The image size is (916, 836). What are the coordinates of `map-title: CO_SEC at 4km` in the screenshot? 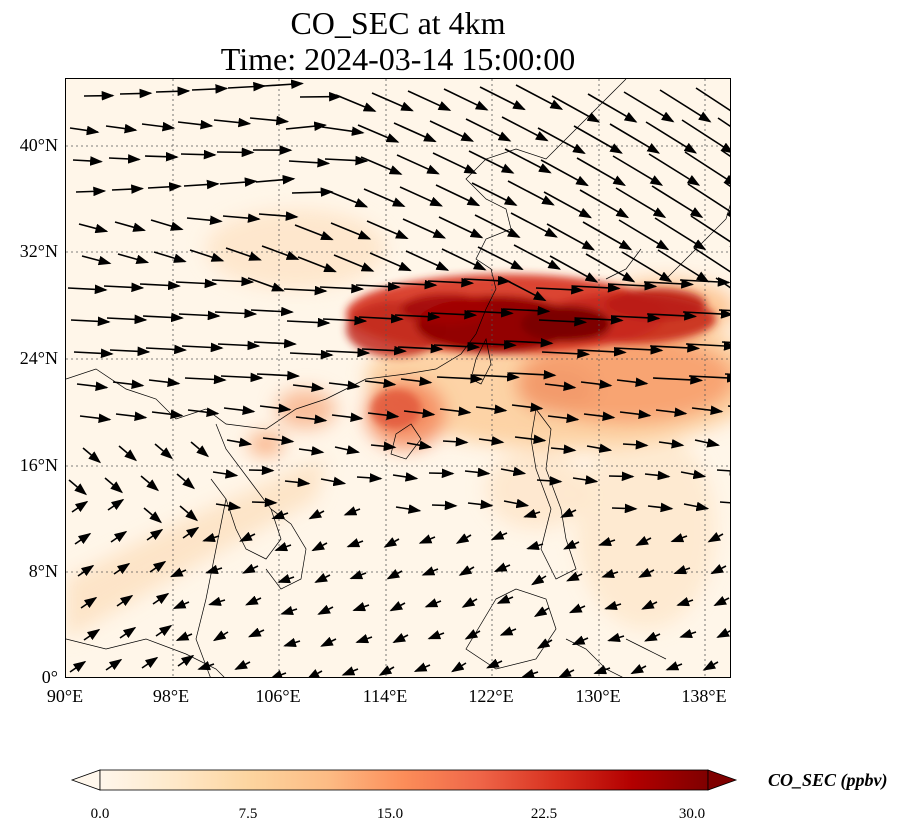 It's located at (398, 23).